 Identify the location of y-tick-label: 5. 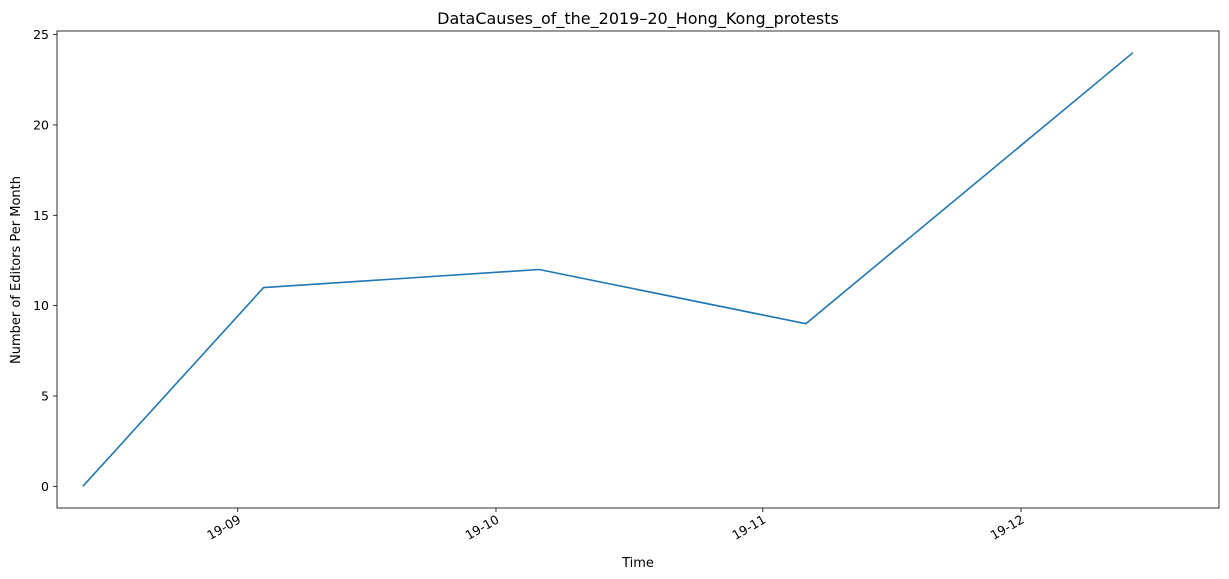
(45, 395).